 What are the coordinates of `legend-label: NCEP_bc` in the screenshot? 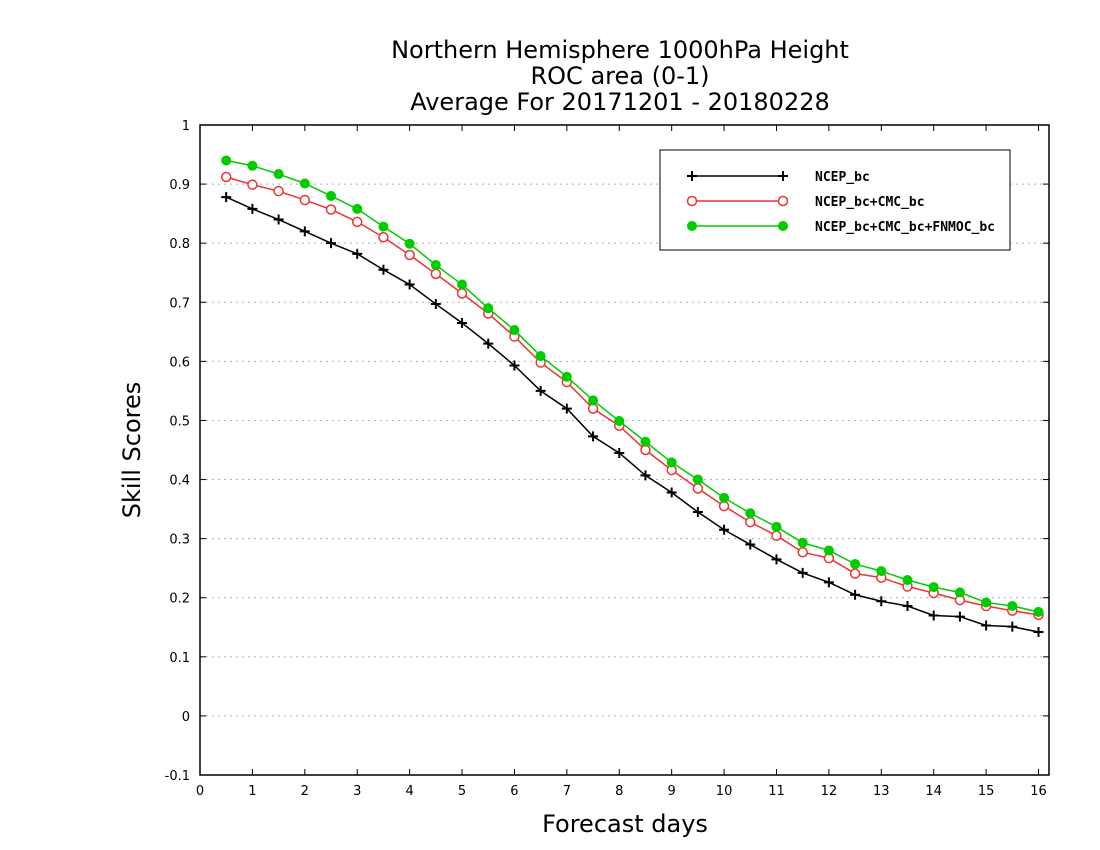 It's located at (842, 177).